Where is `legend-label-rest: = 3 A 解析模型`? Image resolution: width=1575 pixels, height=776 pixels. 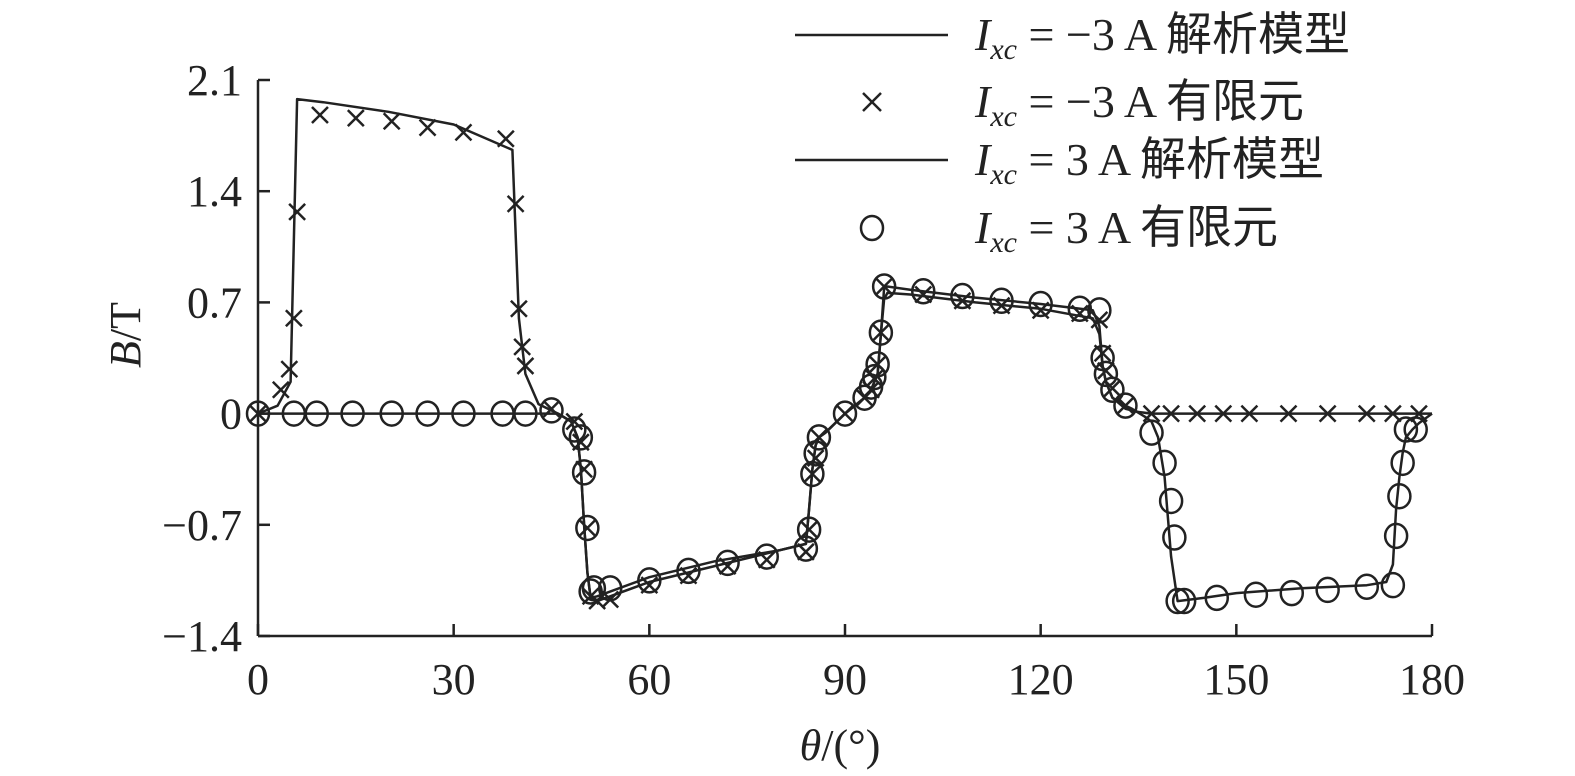 legend-label-rest: = 3 A 解析模型 is located at coordinates (1170, 159).